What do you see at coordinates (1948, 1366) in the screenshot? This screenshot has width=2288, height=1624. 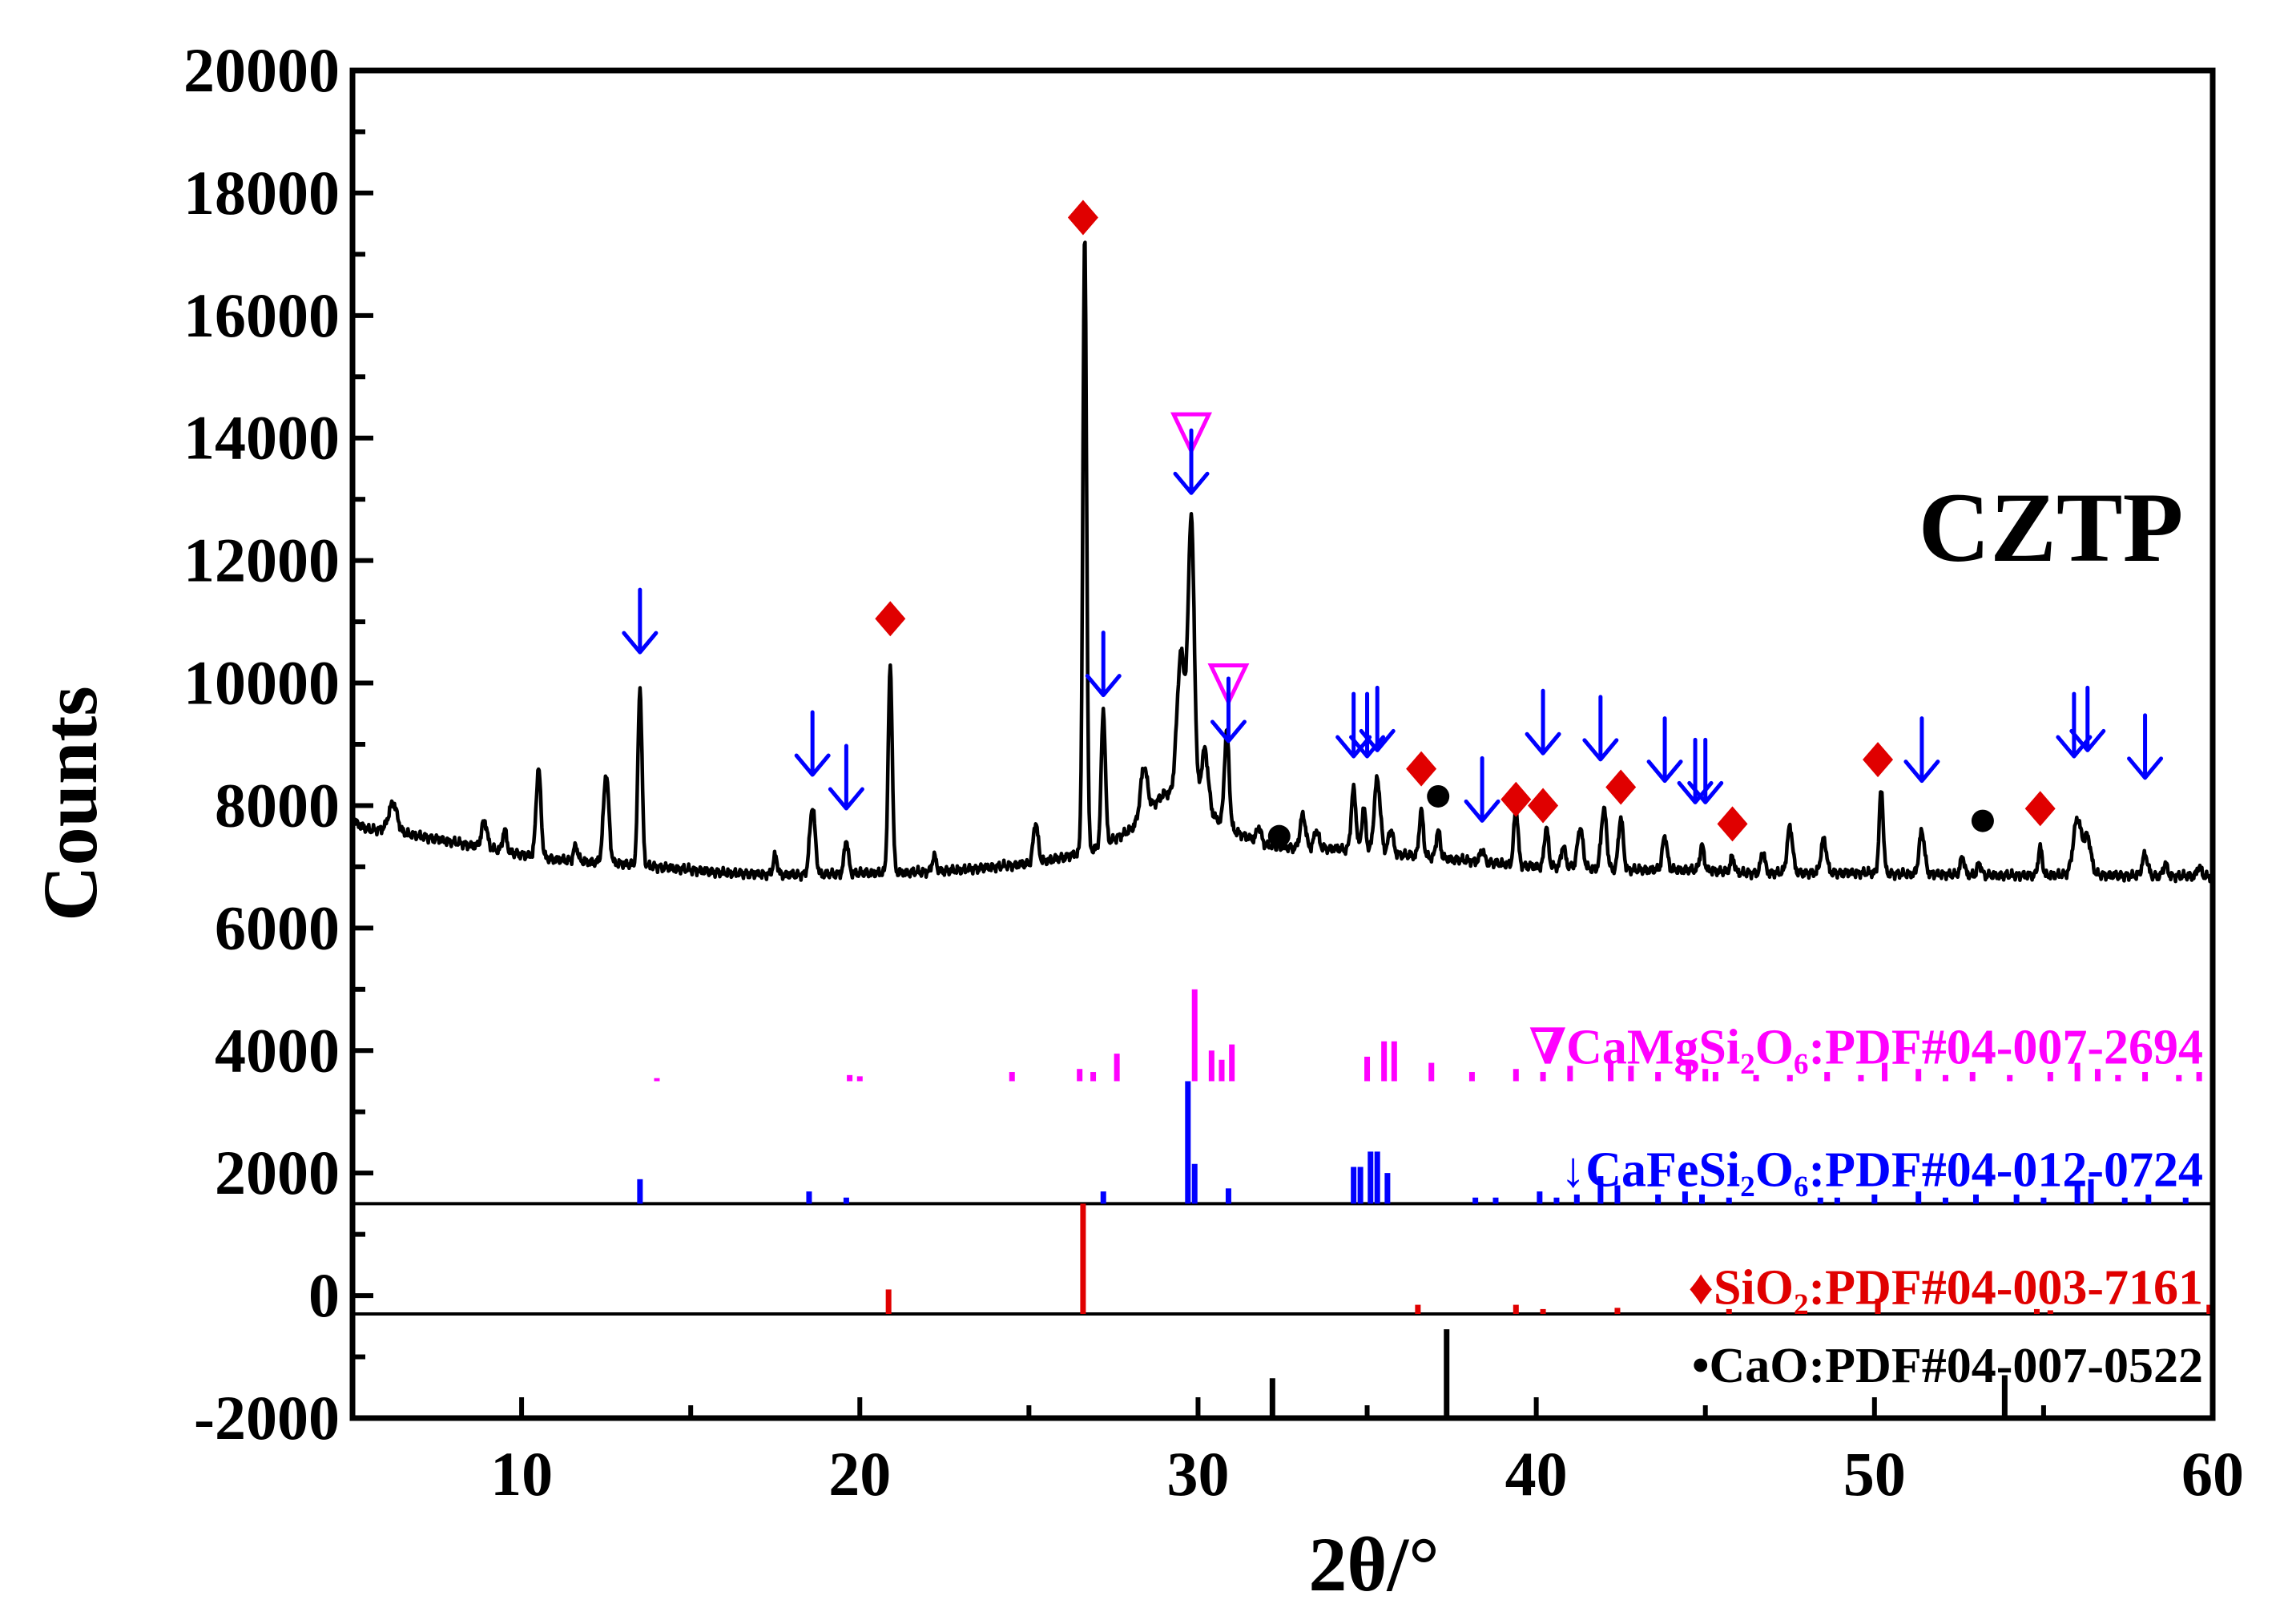 I see `legend-cao: •CaO:PDF#04-007-0522` at bounding box center [1948, 1366].